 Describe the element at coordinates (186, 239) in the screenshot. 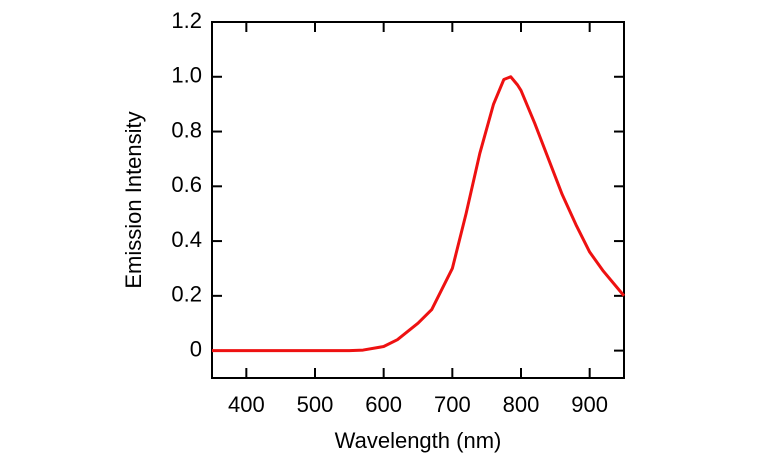

I see `y-tick-label: 0.4` at that location.